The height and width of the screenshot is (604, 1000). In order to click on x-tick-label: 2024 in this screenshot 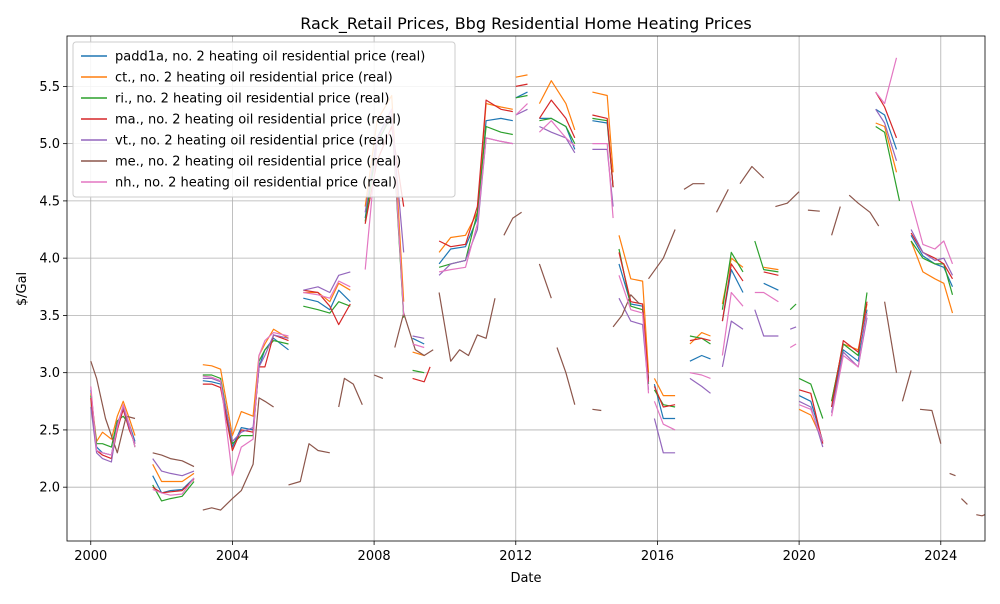, I will do `click(940, 556)`.